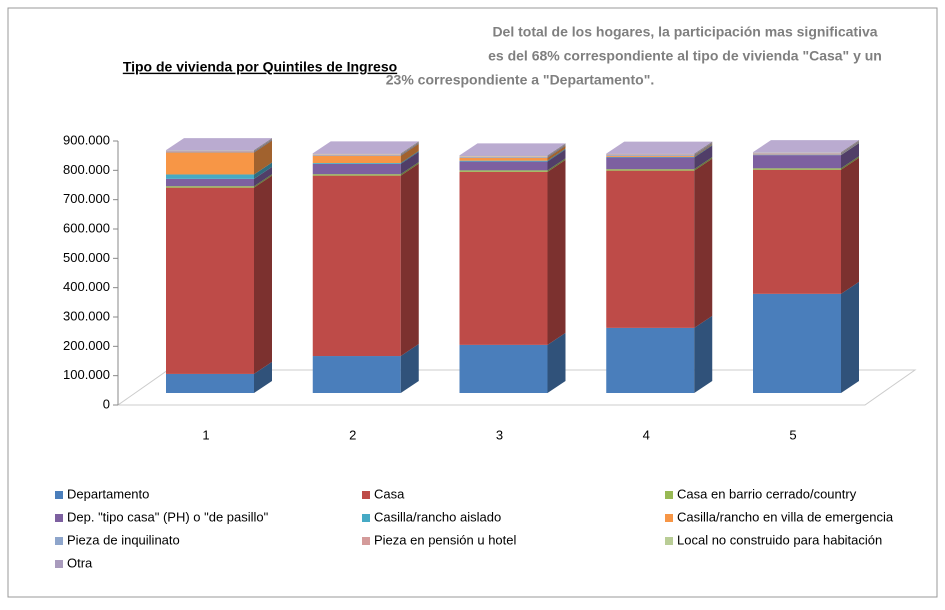  I want to click on legend-label: Casa en barrio cerrado/country, so click(767, 493).